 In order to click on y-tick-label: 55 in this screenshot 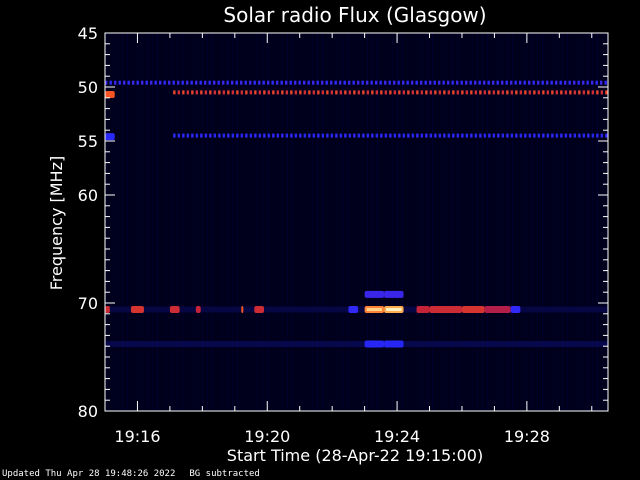, I will do `click(88, 141)`.